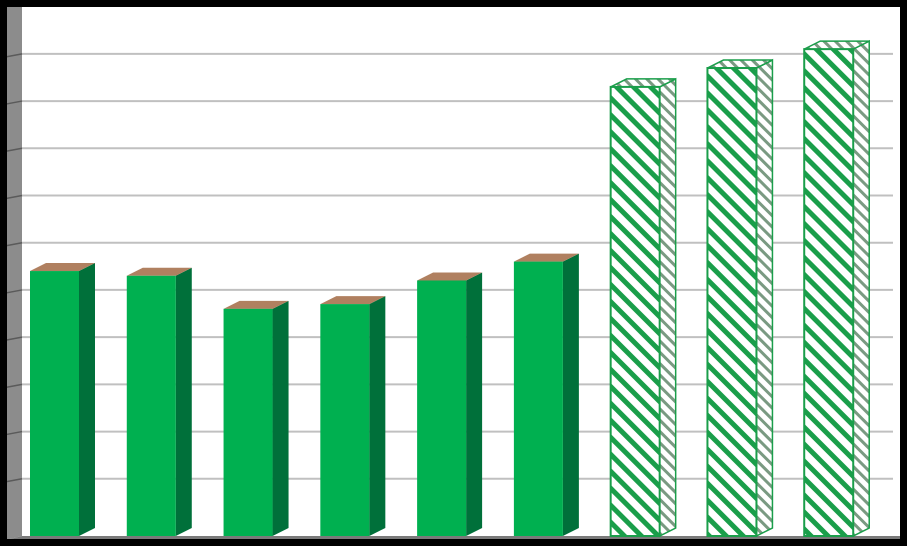 The width and height of the screenshot is (907, 546). What do you see at coordinates (14, 273) in the screenshot?
I see `side-wall` at bounding box center [14, 273].